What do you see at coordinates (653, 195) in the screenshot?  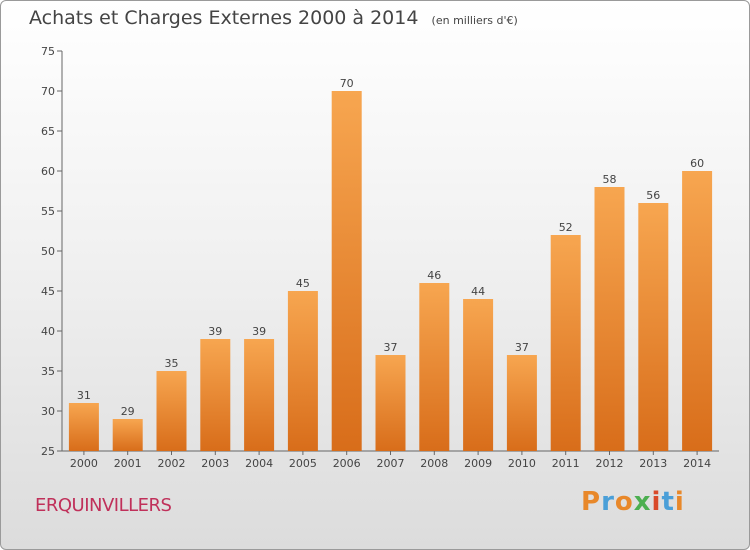 I see `bar-value-label: 56` at bounding box center [653, 195].